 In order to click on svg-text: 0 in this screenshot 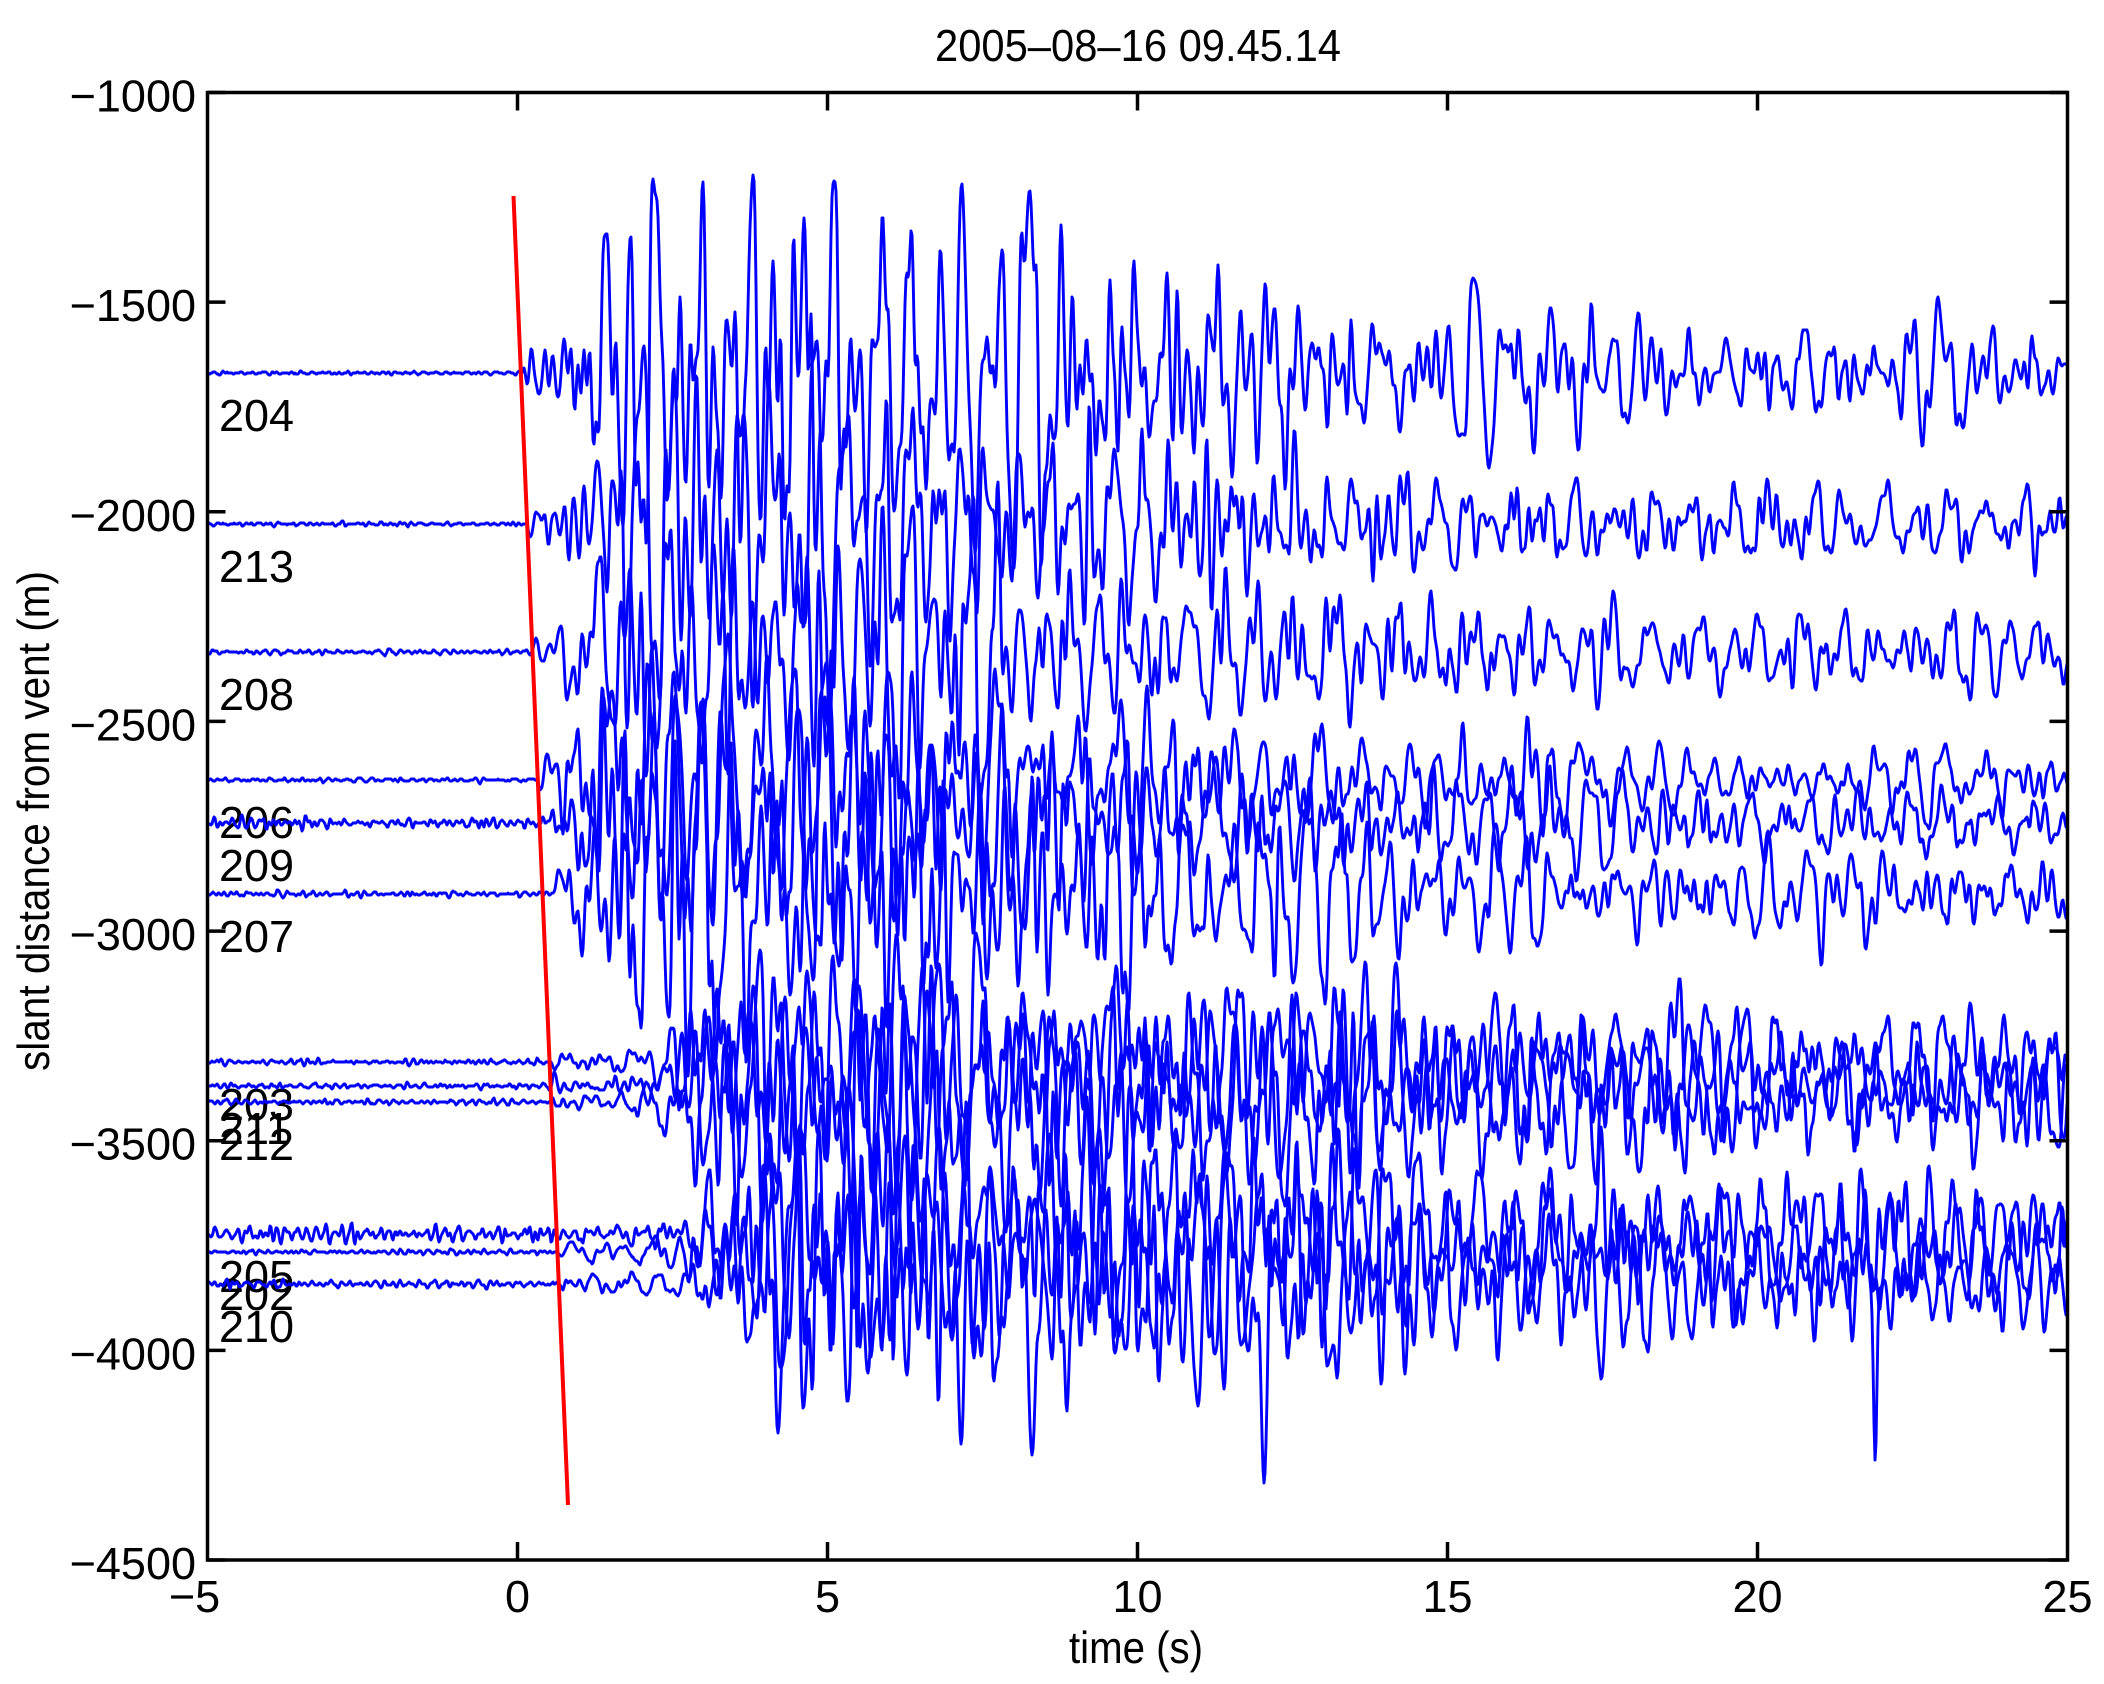, I will do `click(517, 1596)`.